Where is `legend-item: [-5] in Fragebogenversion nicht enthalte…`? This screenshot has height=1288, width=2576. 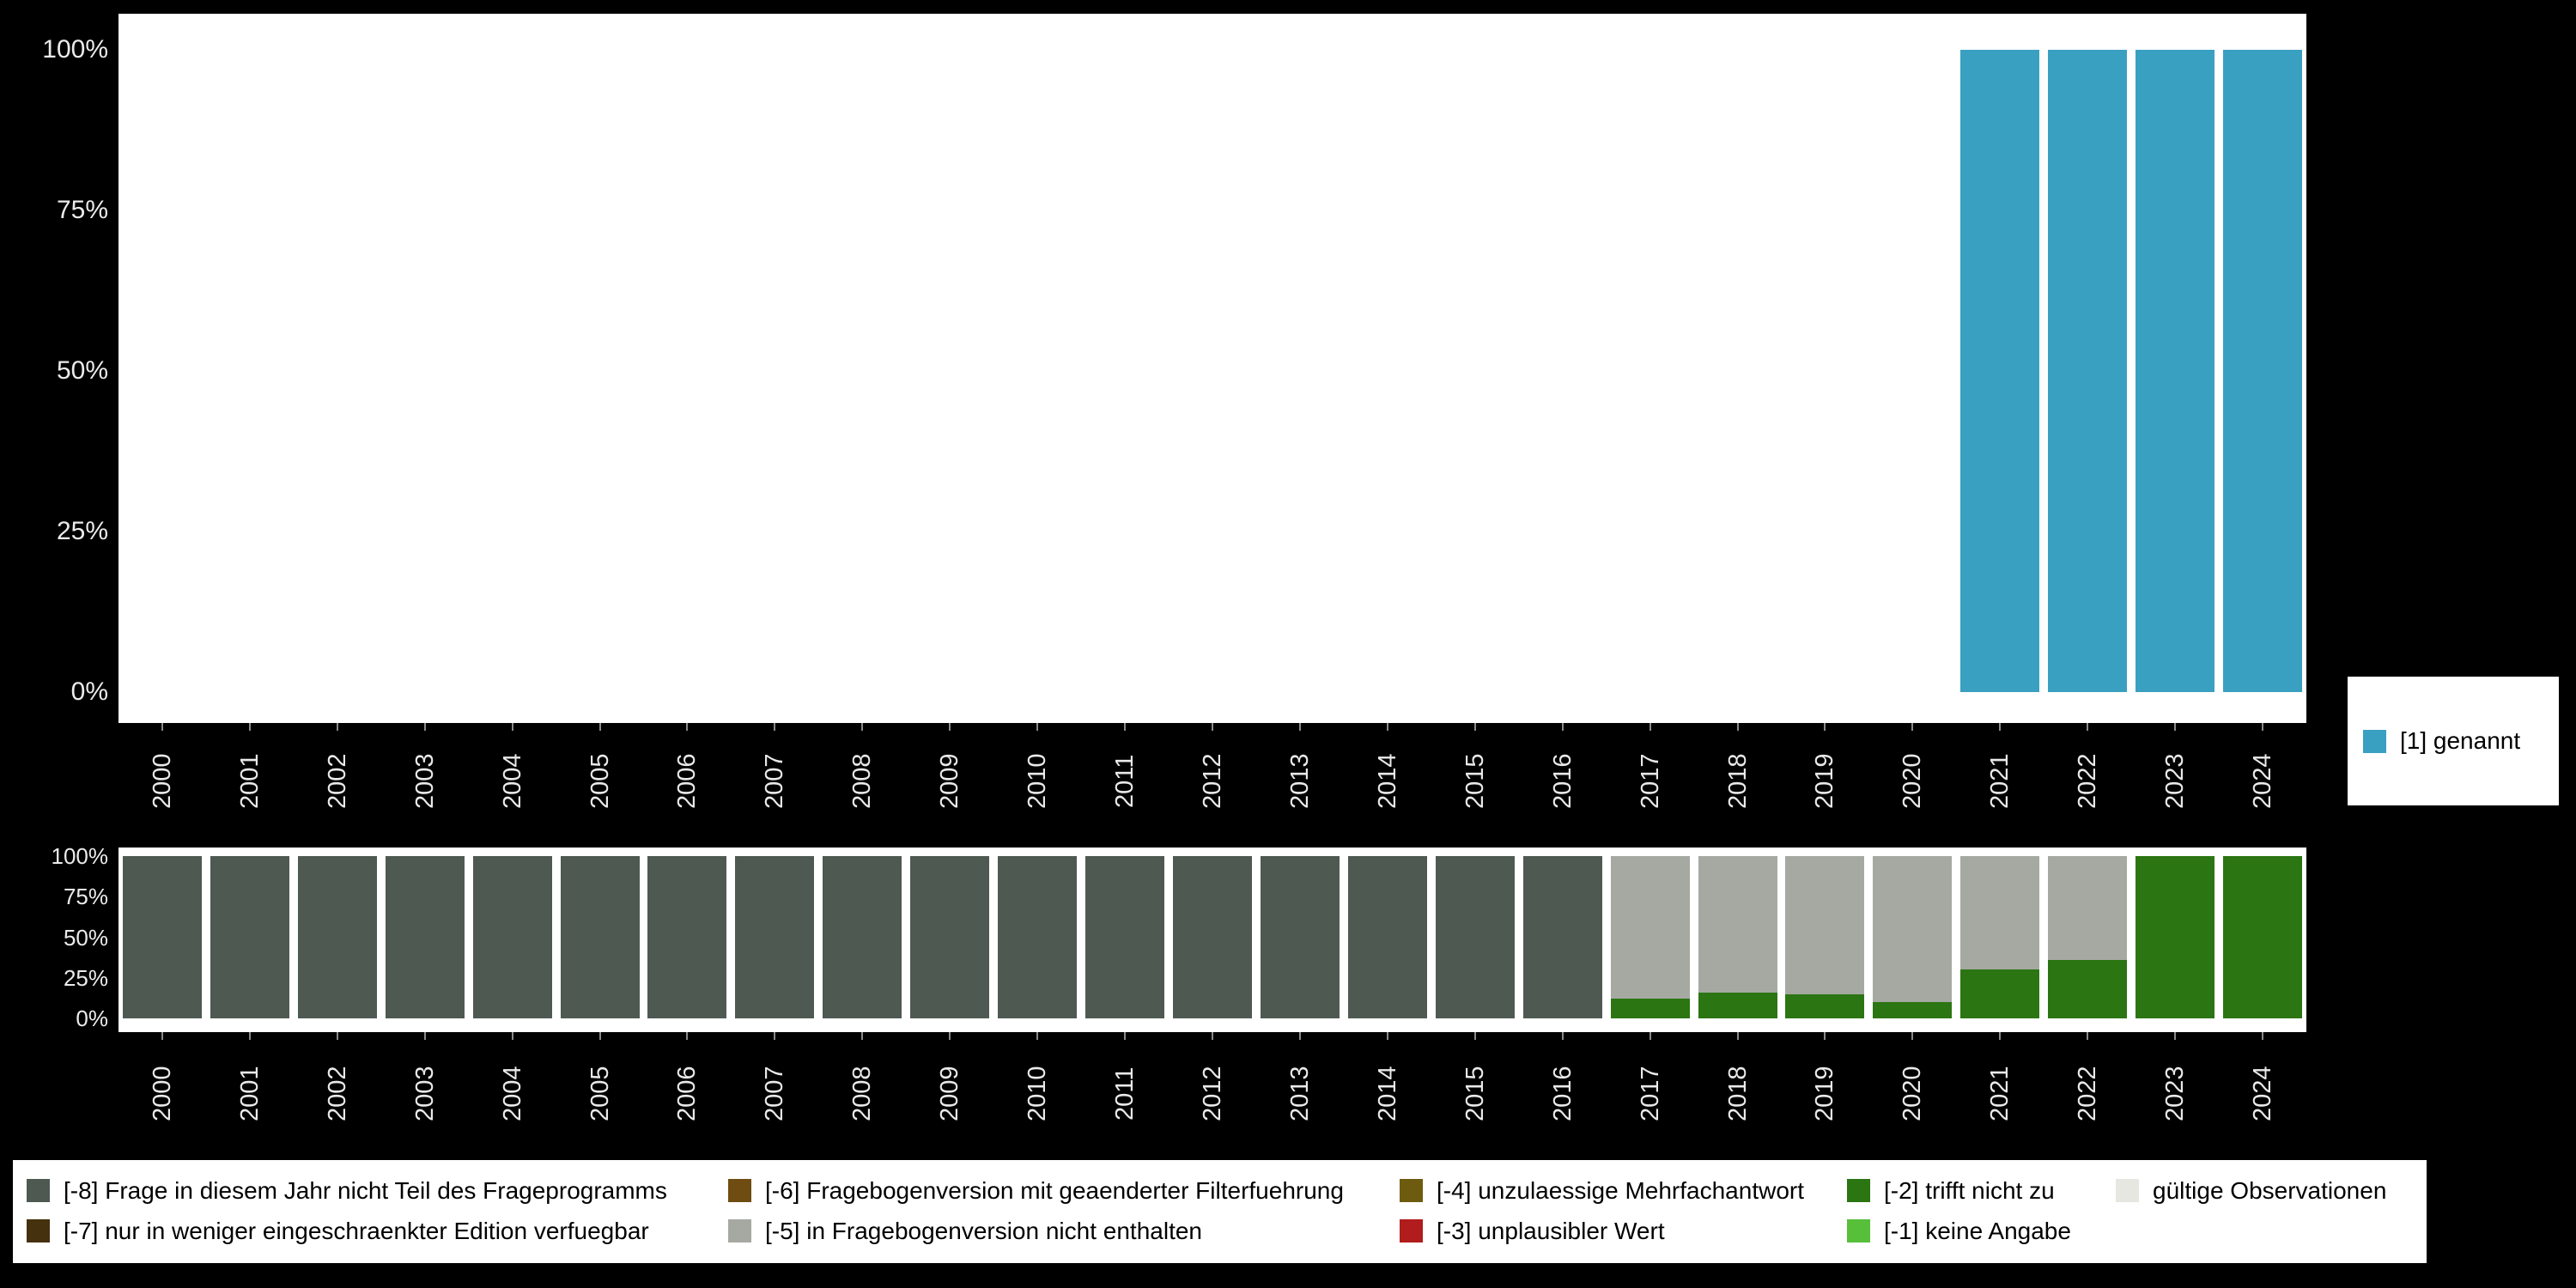
legend-item: [-5] in Fragebogenversion nicht enthalte… is located at coordinates (1036, 1230).